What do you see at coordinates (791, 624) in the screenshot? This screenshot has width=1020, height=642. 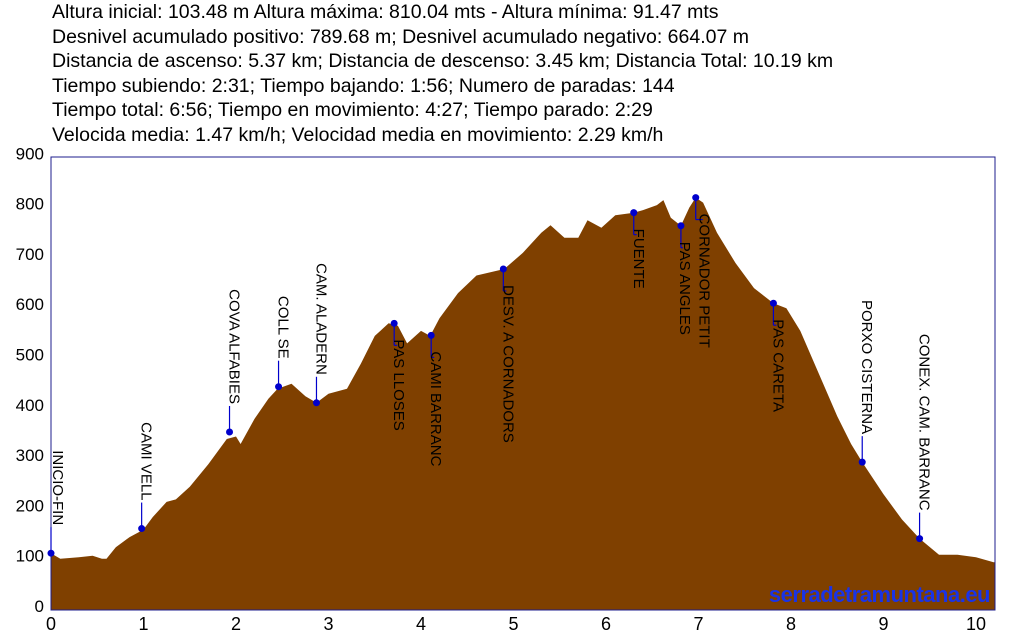 I see `x-tick-label: 8` at bounding box center [791, 624].